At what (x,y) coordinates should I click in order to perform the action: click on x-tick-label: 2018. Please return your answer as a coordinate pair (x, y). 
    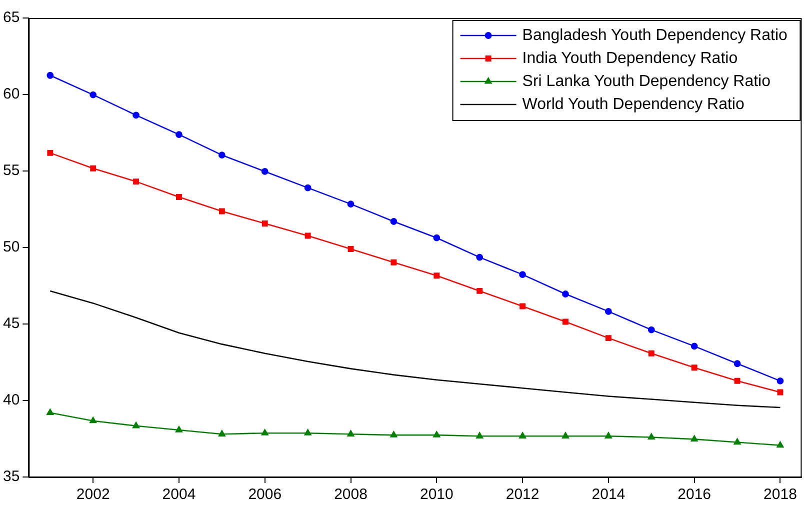
    Looking at the image, I should click on (780, 495).